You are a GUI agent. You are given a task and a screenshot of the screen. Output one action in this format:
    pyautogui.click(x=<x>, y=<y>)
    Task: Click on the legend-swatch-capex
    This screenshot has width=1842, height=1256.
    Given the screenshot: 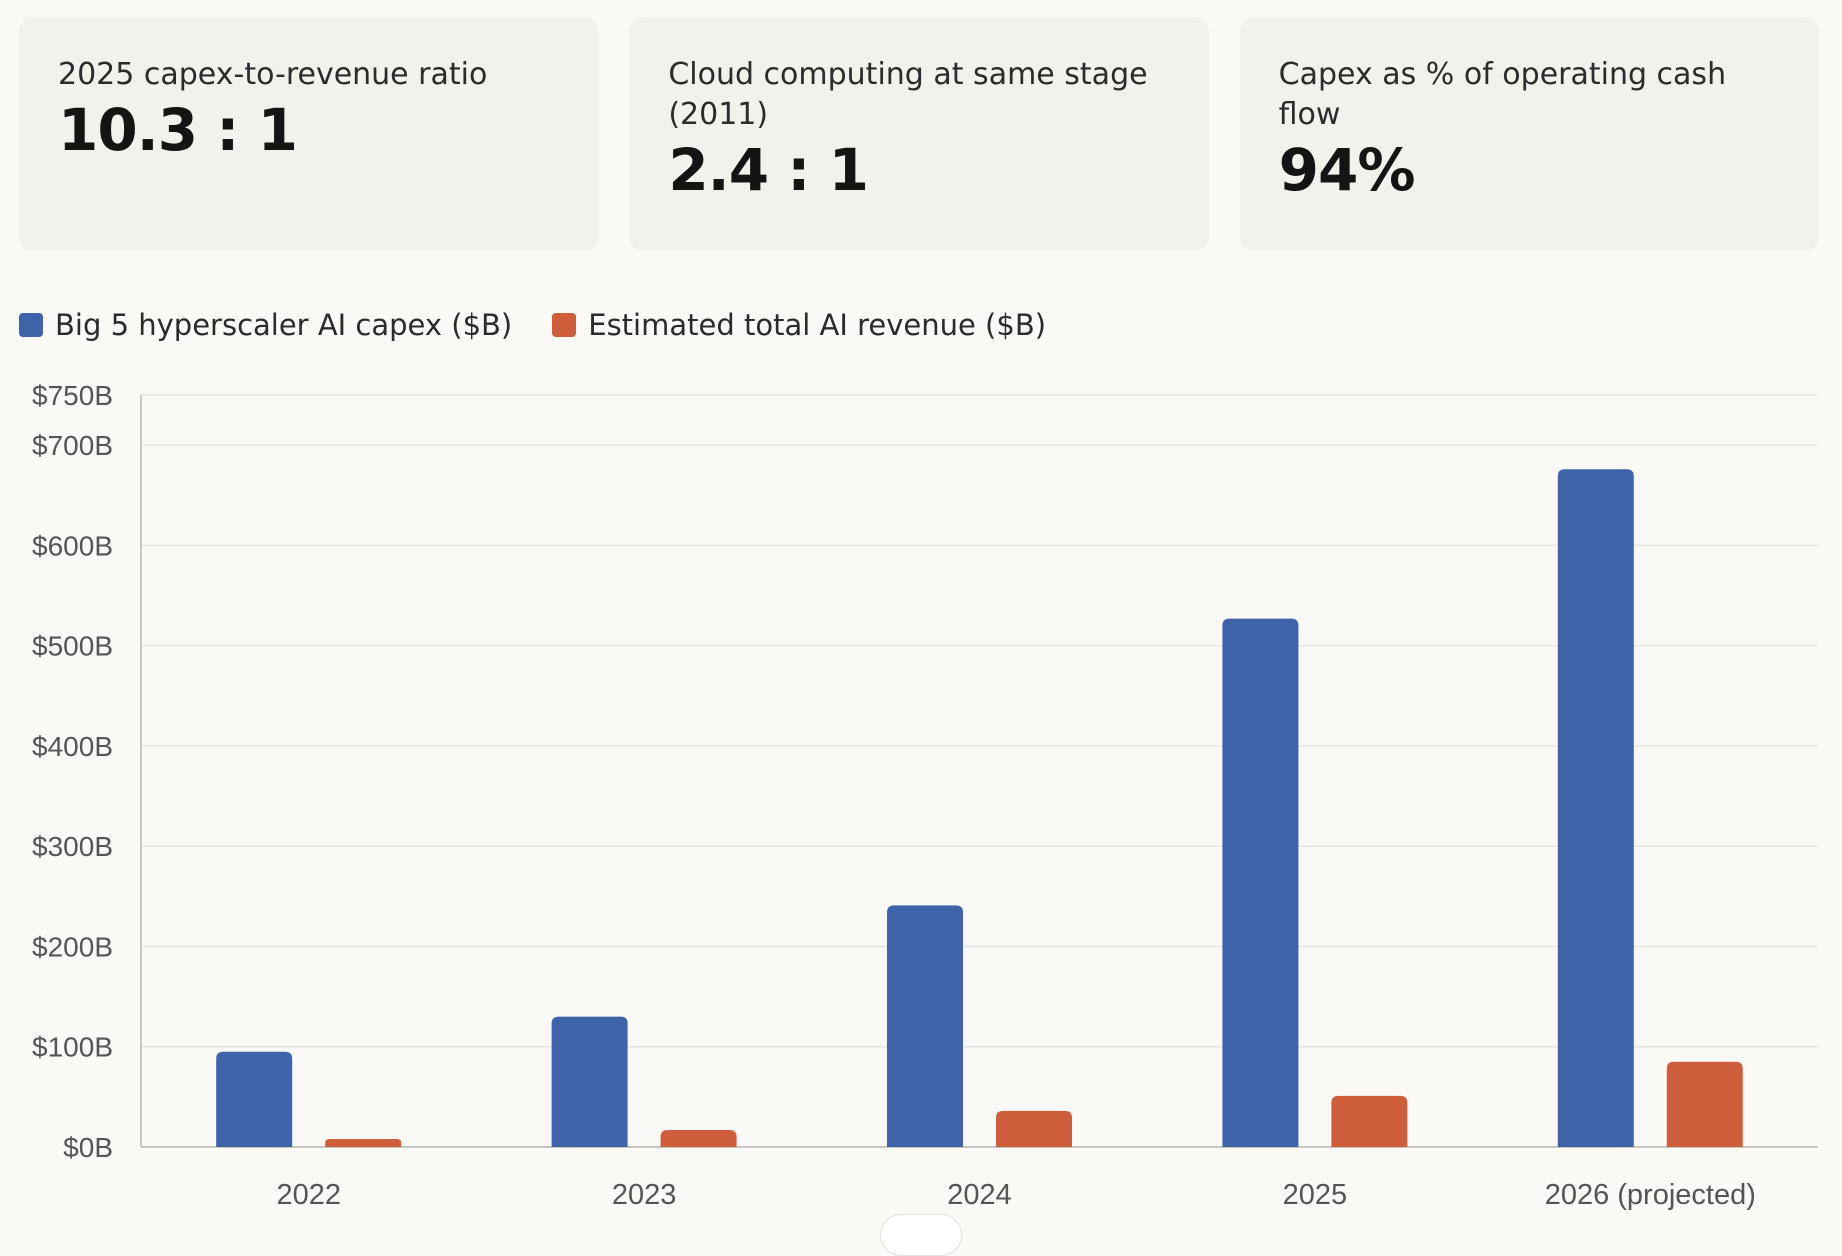 What is the action you would take?
    pyautogui.click(x=31, y=325)
    